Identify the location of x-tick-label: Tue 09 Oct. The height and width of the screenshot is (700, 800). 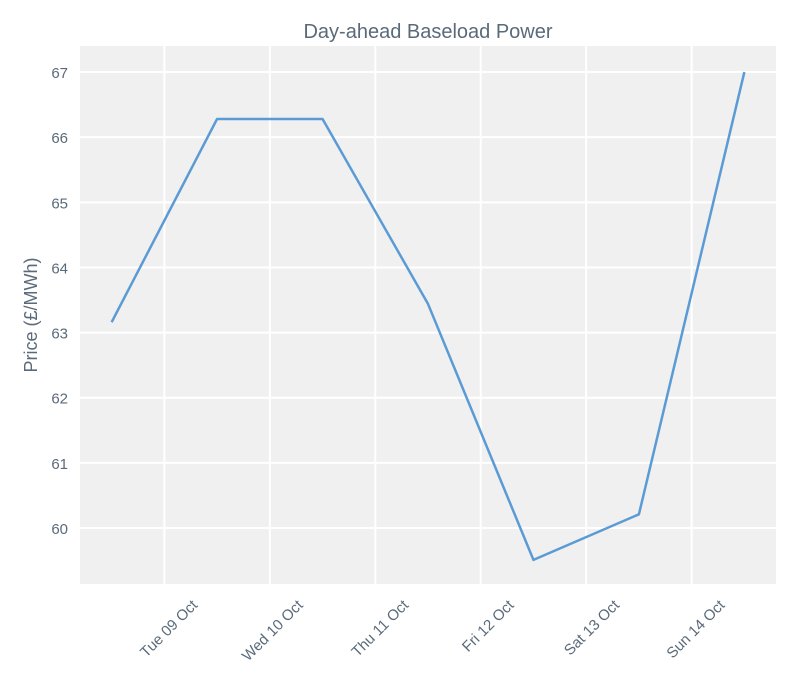
(169, 628).